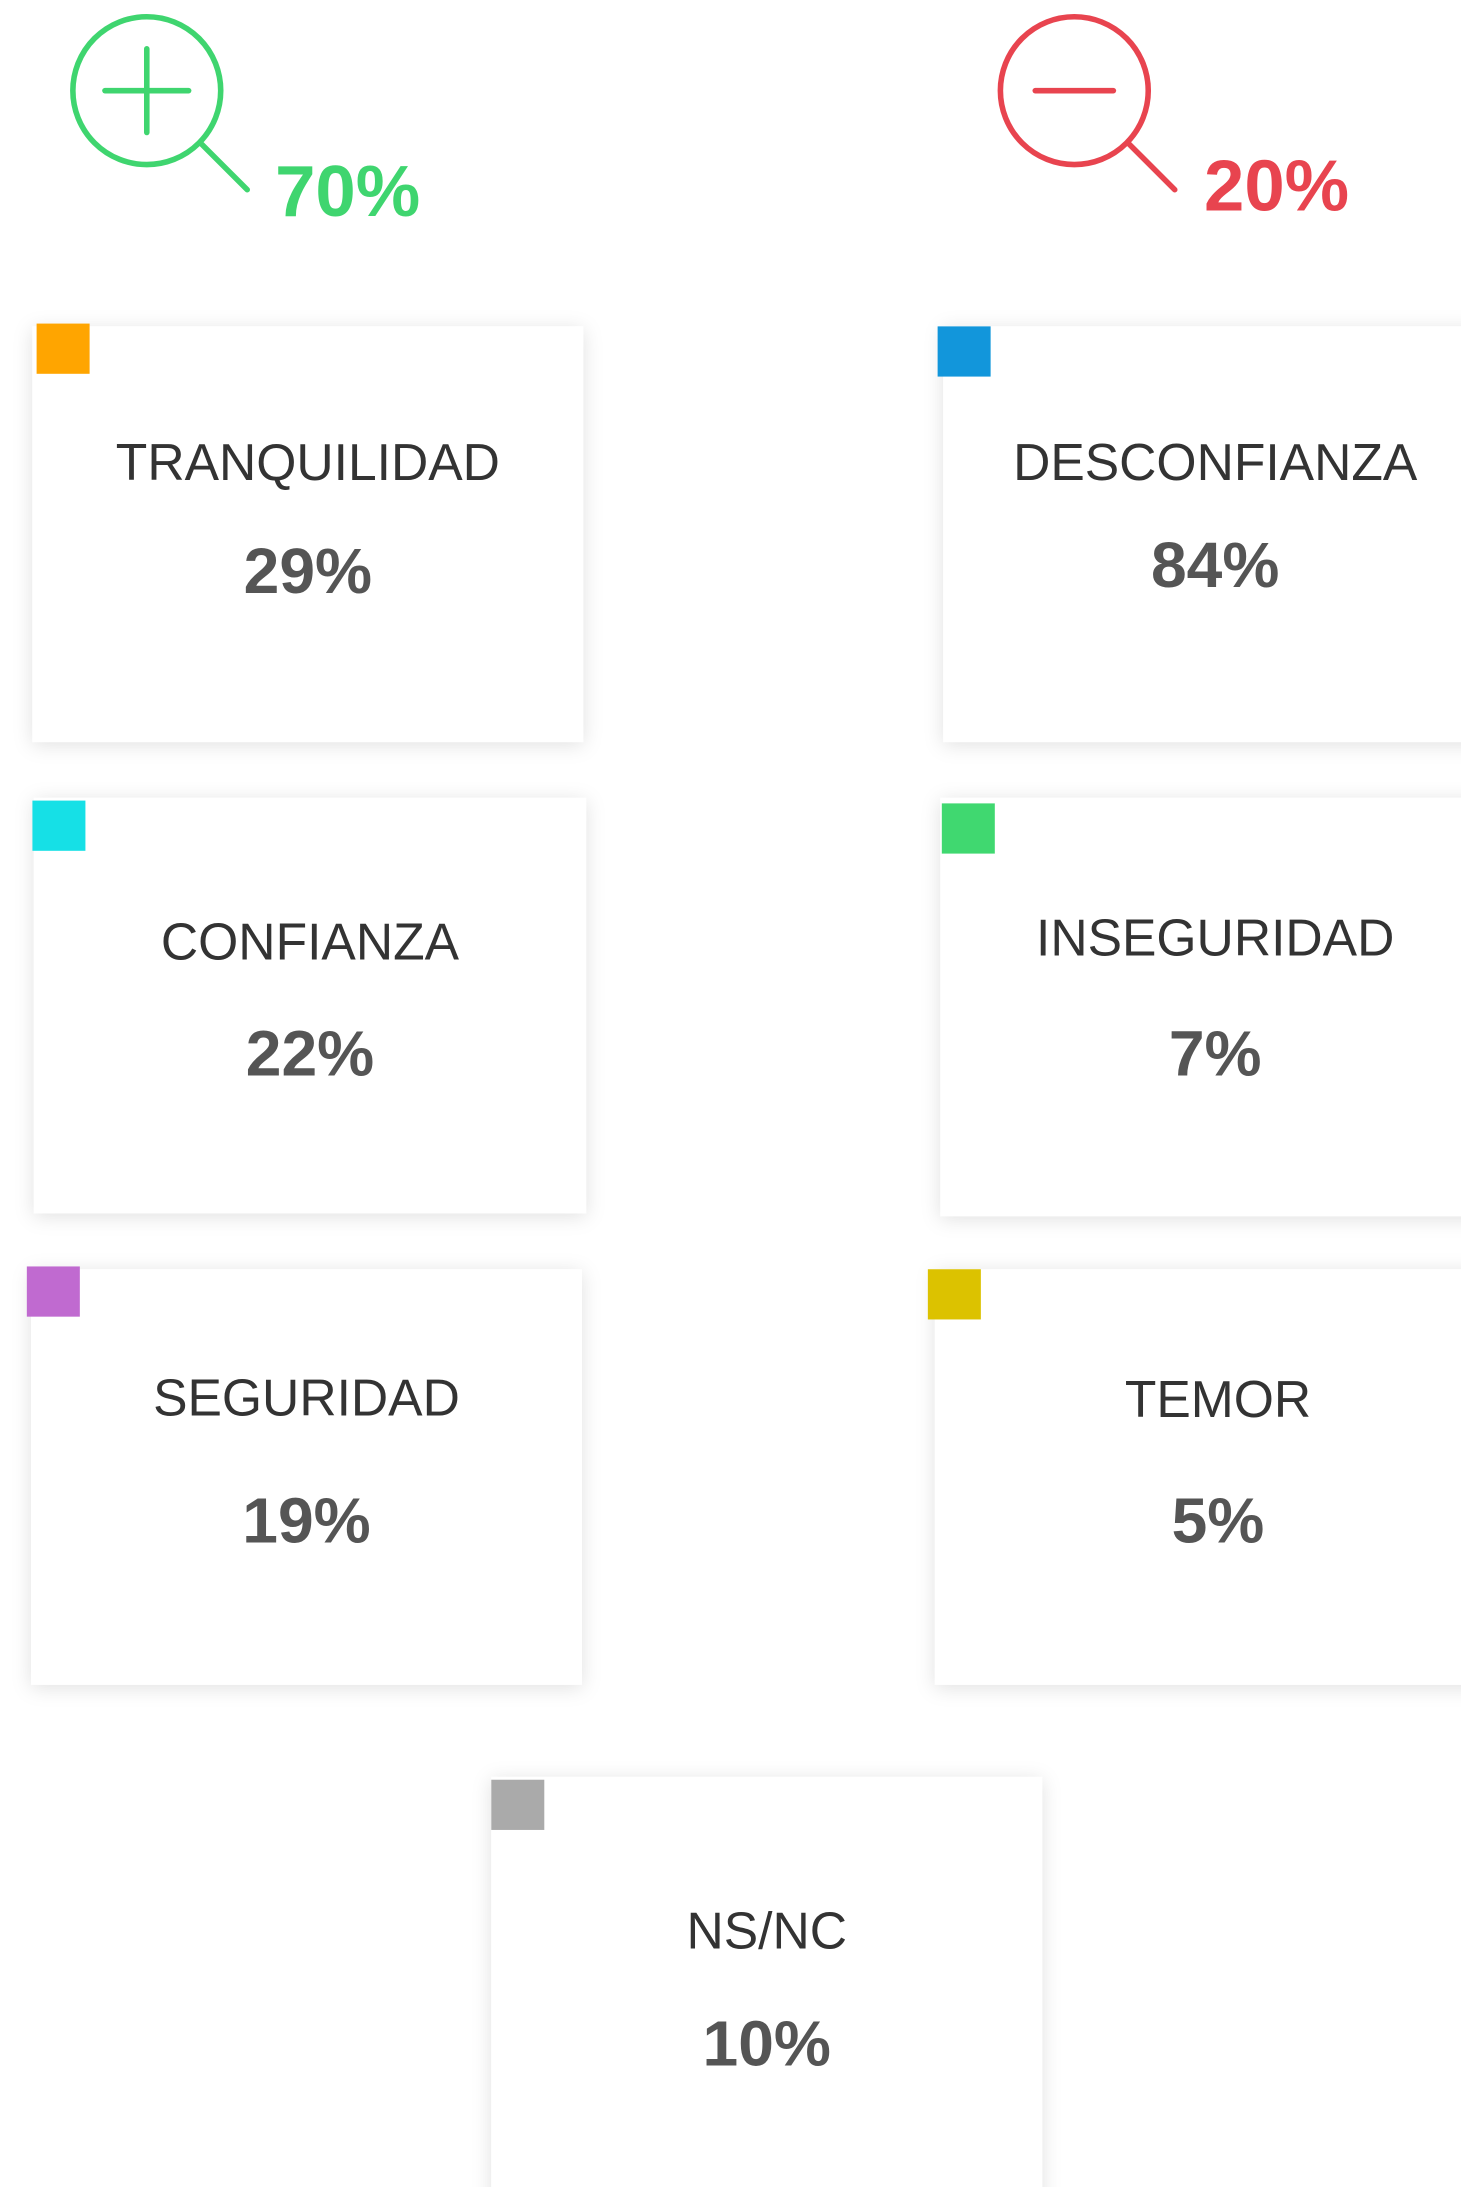  I want to click on card-value: 29%, so click(308, 571).